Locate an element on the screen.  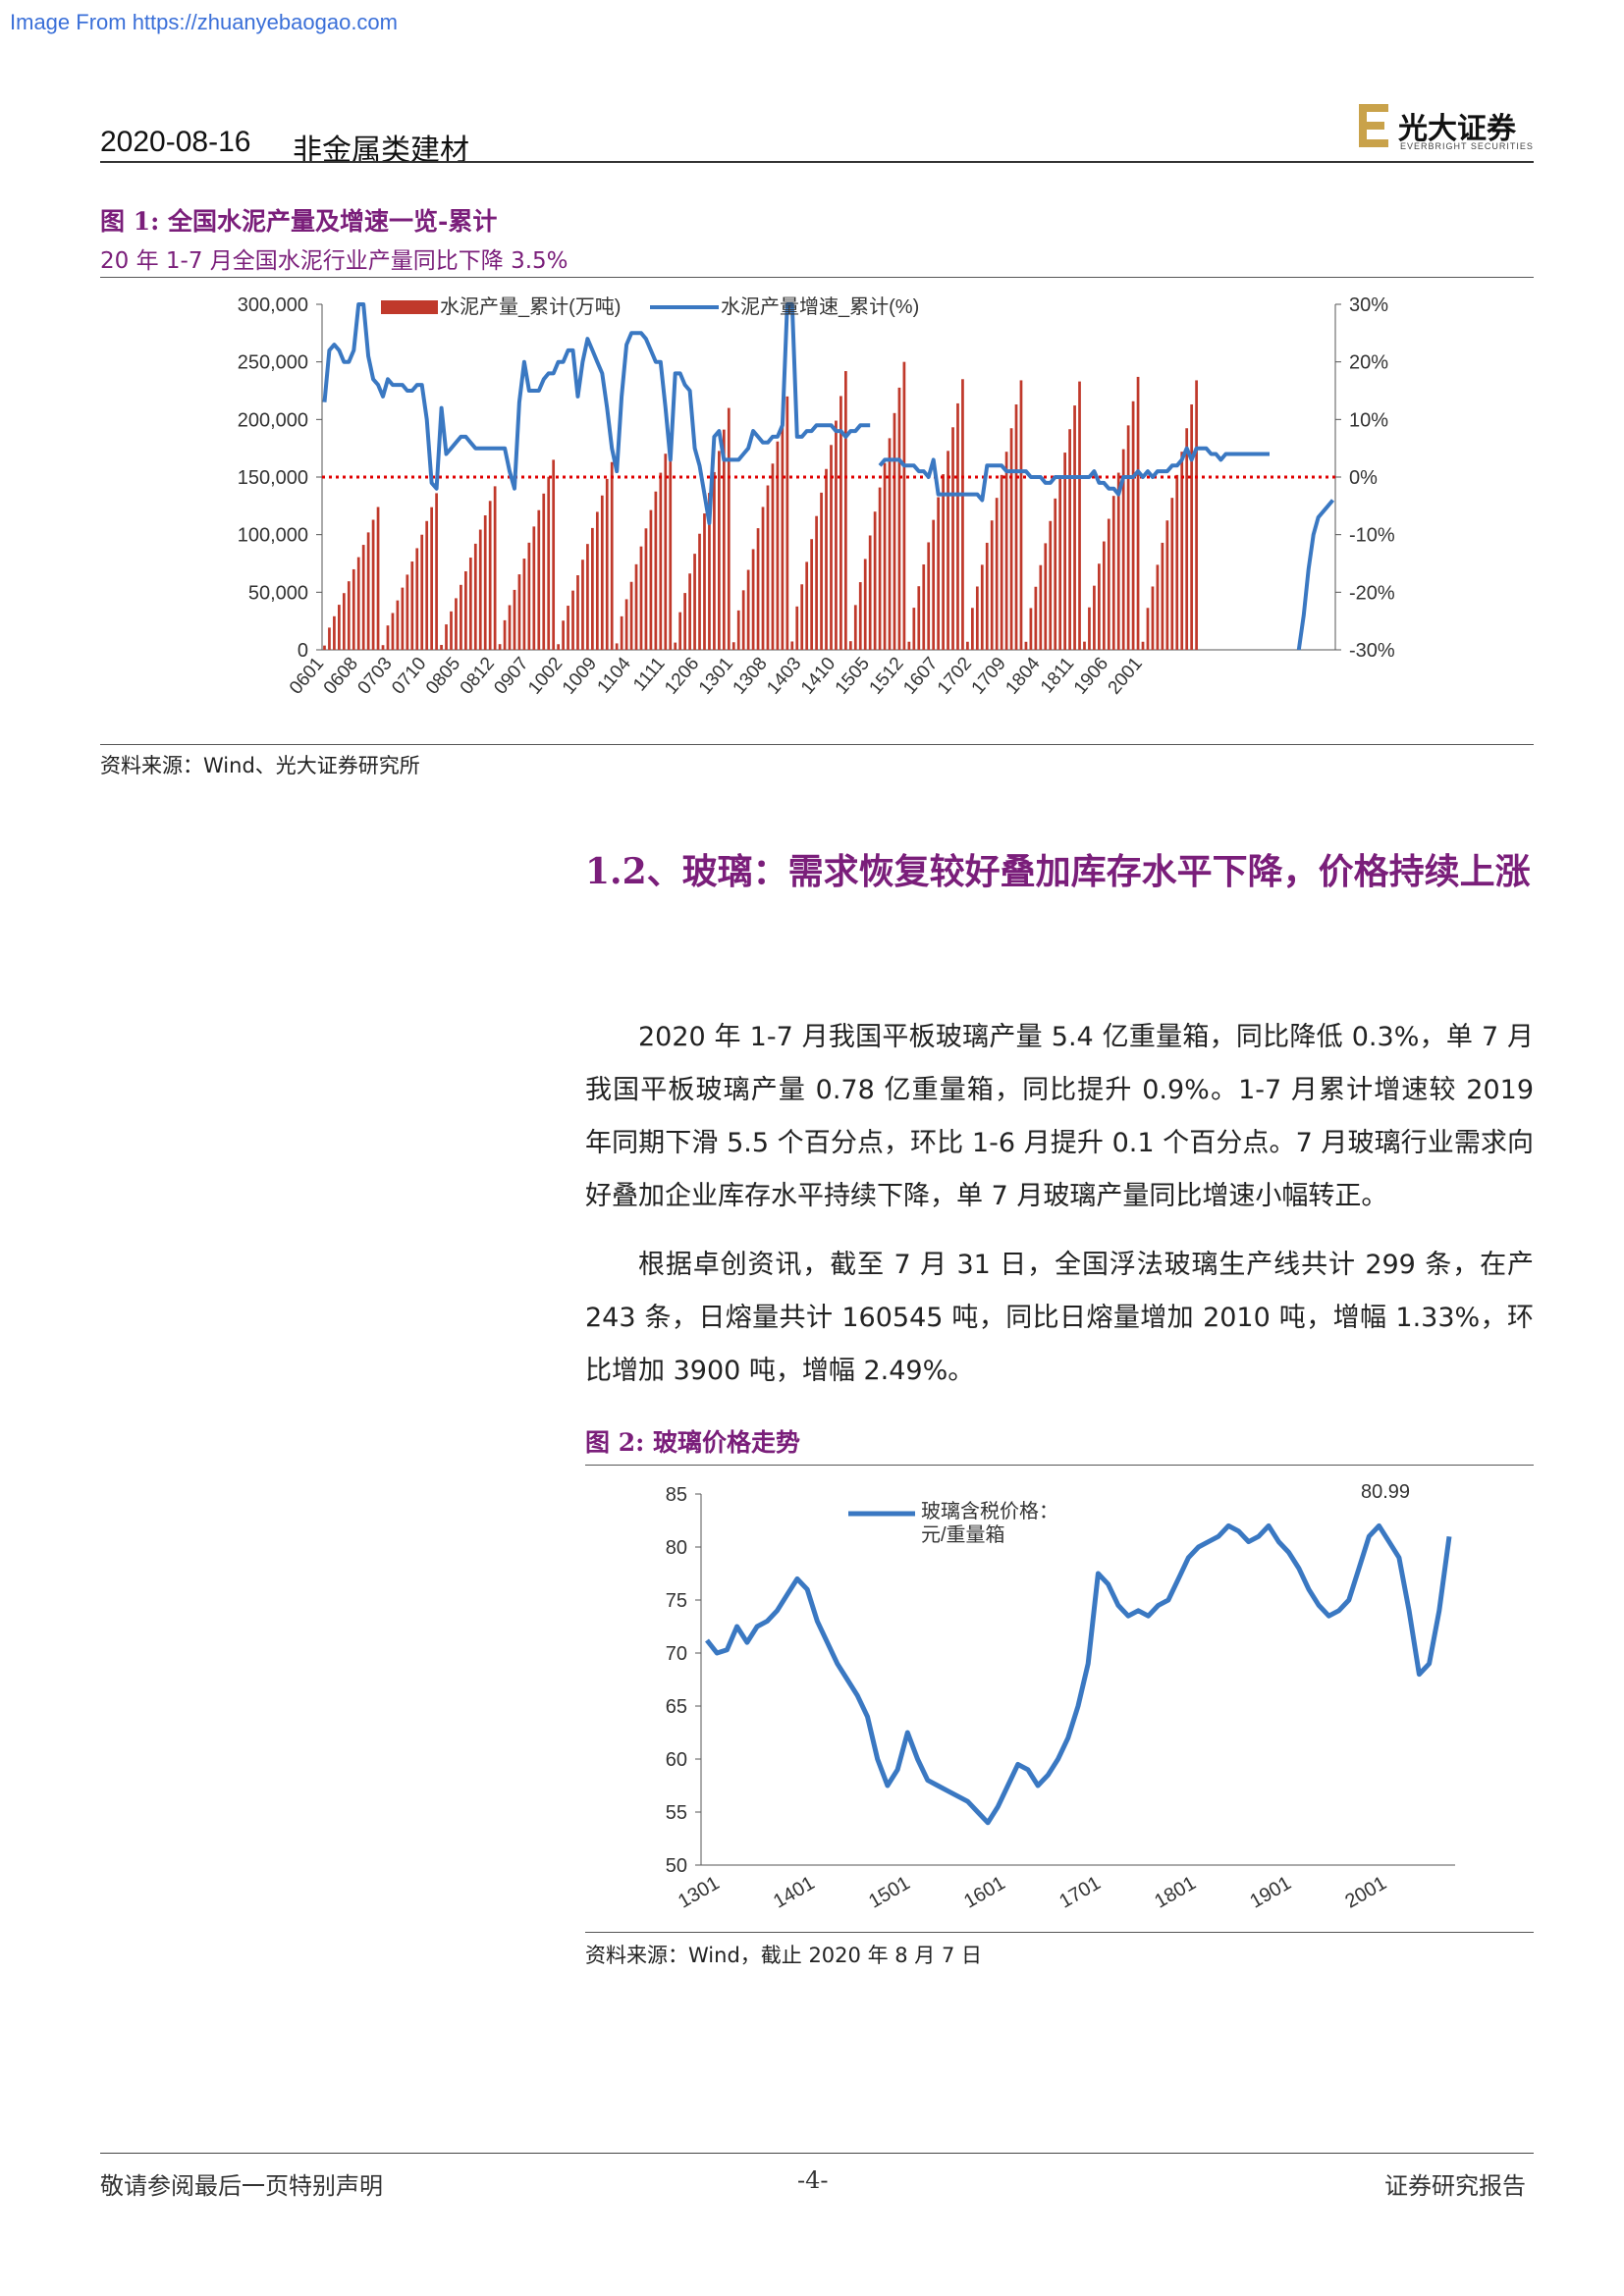
right-tick-label: 30% is located at coordinates (1368, 305).